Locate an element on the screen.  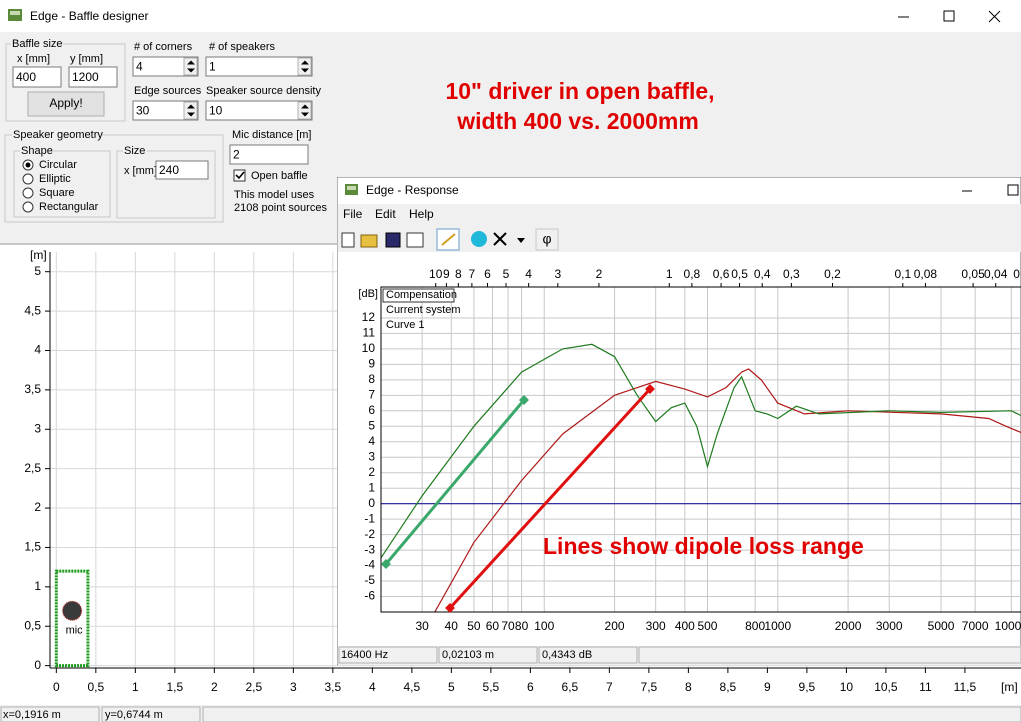
y-tick-label: -2 is located at coordinates (369, 534).